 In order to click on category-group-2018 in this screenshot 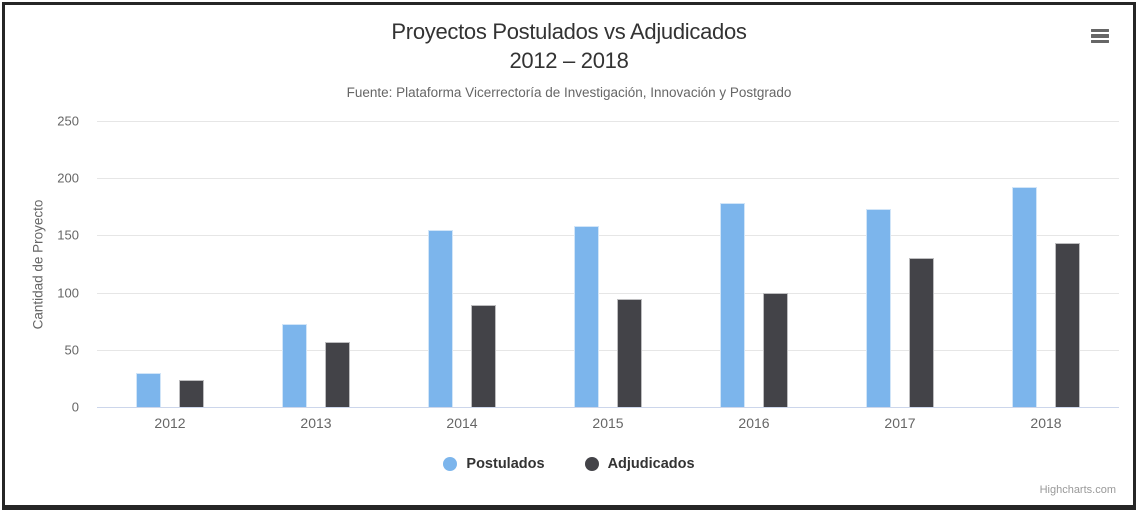, I will do `click(1046, 264)`.